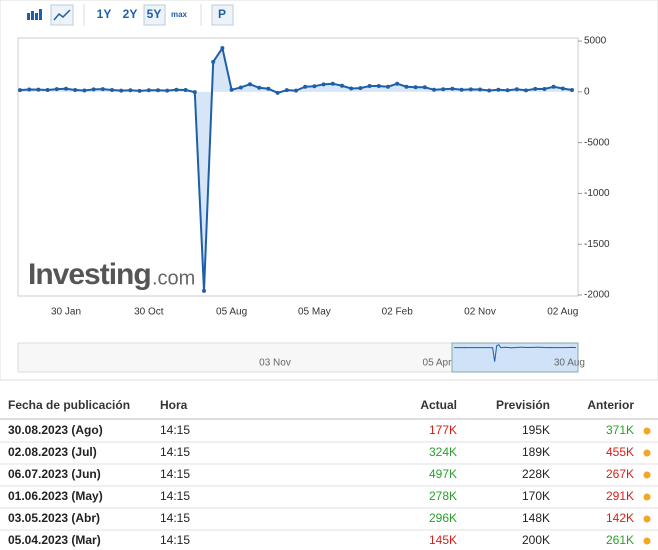  I want to click on date-cell: 02.08.2023 (Jul), so click(52, 452).